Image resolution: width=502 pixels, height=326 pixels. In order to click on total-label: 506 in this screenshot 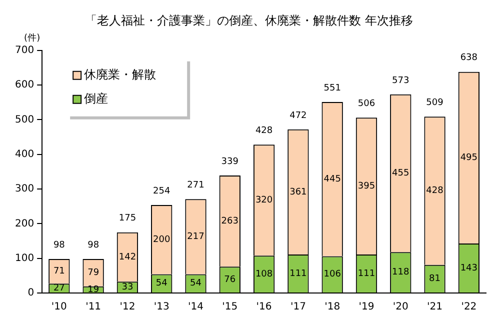, I will do `click(367, 103)`.